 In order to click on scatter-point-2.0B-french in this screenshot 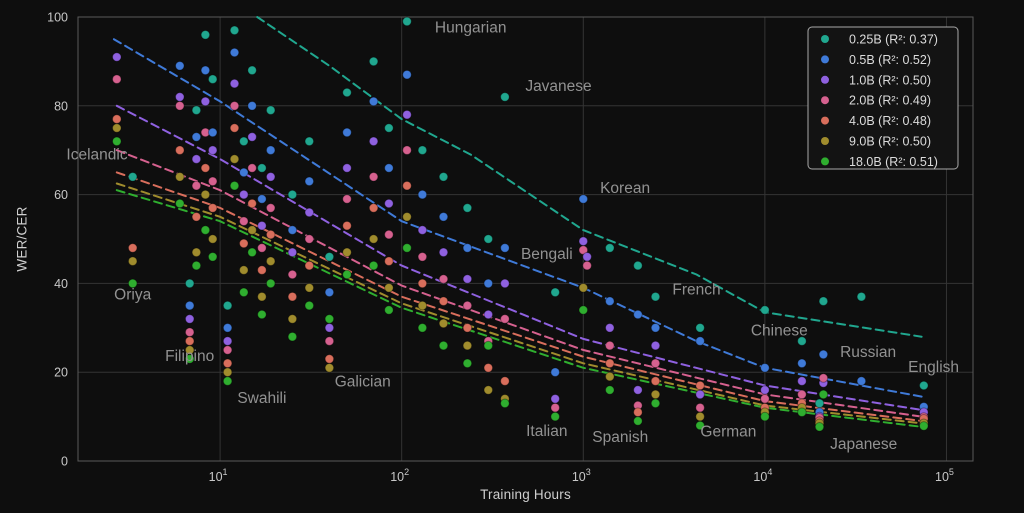, I will do `click(655, 363)`.